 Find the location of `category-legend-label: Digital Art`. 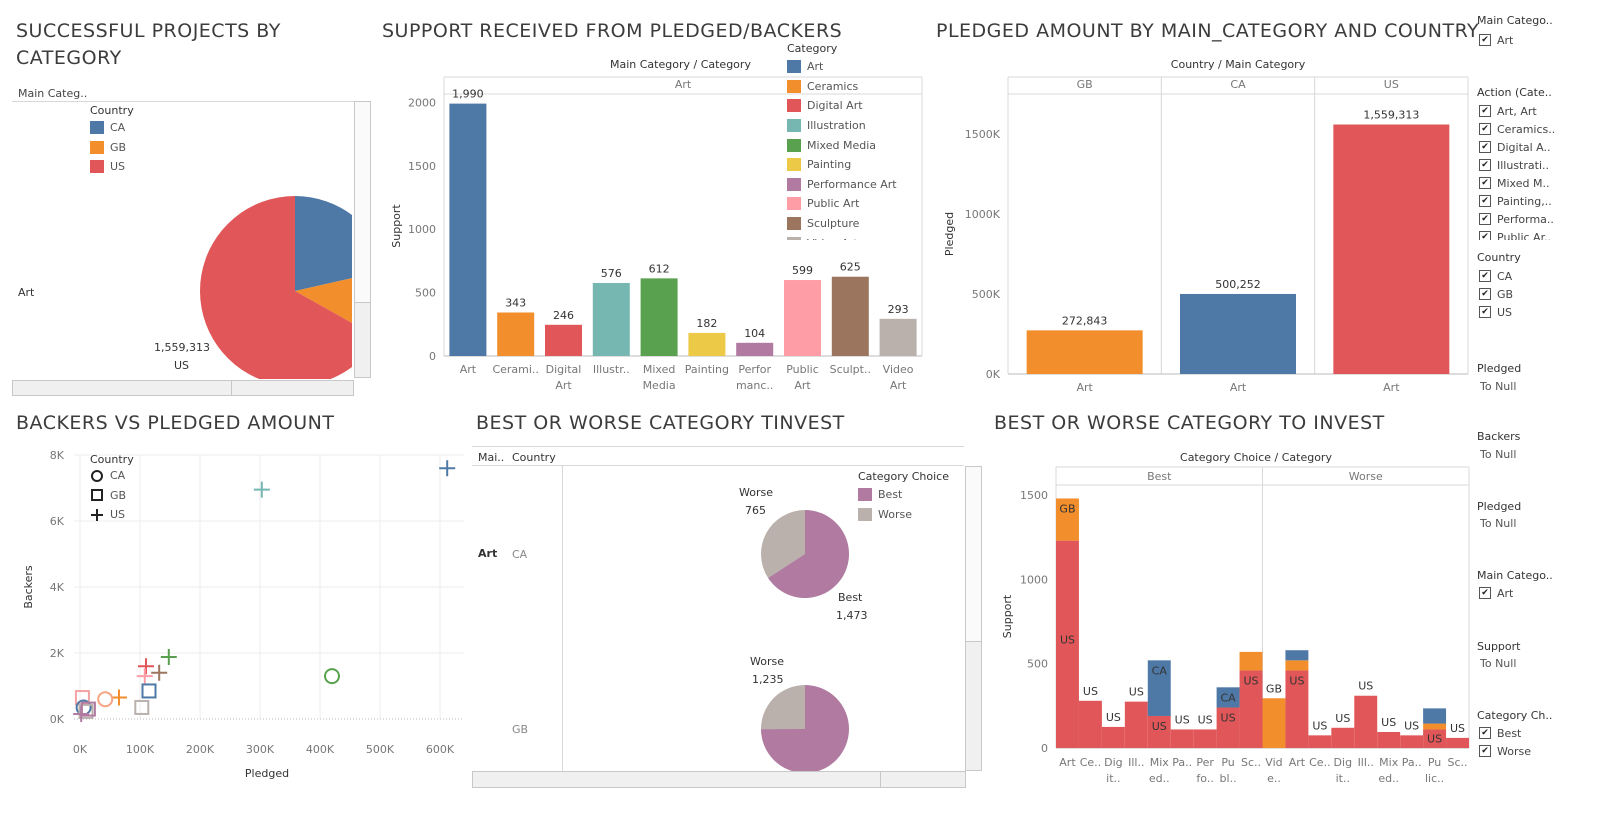

category-legend-label: Digital Art is located at coordinates (835, 106).